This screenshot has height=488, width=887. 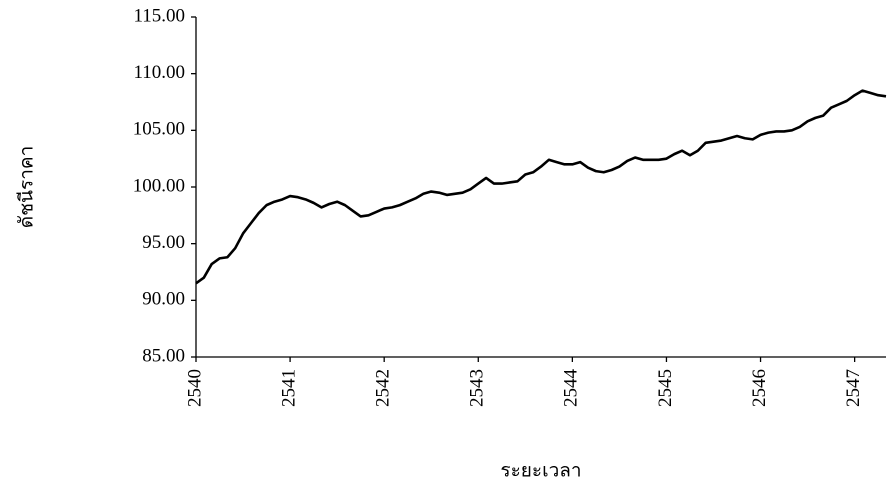 I want to click on x-tick-label: 2540, so click(x=194, y=388).